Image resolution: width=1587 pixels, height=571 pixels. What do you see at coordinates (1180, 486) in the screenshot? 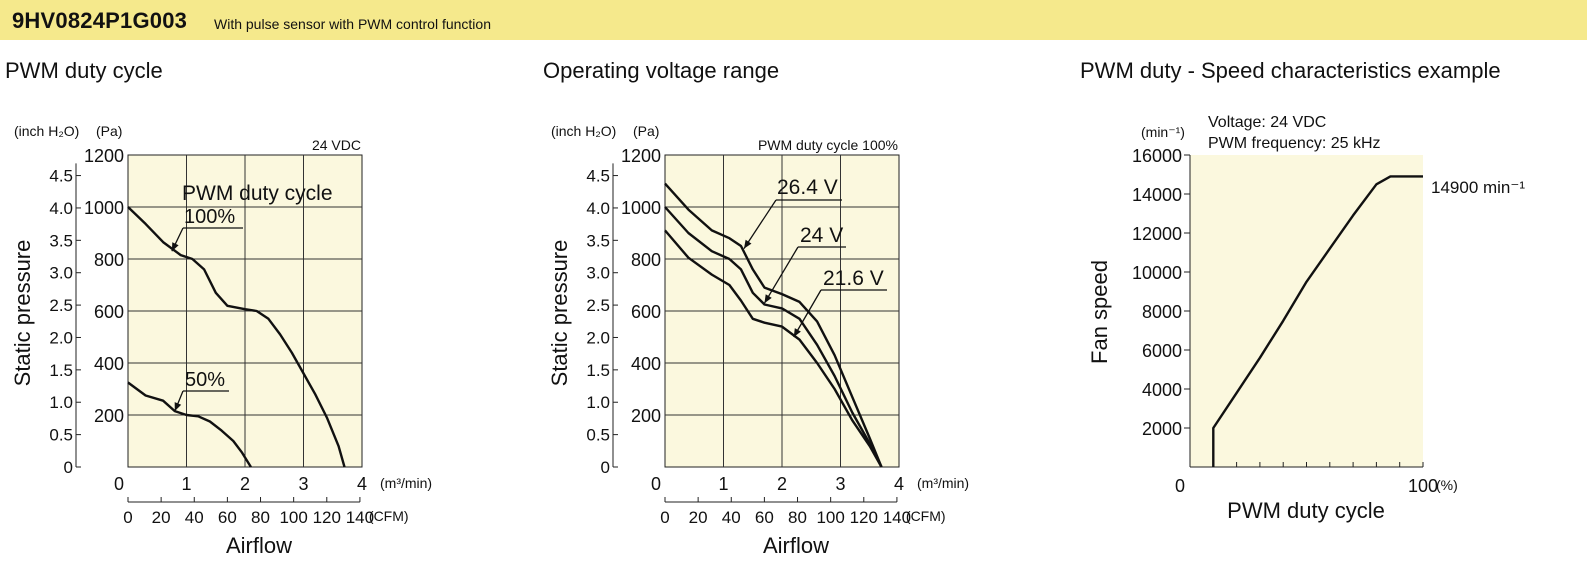
I see `chart3-x-tick-label-0: 0` at bounding box center [1180, 486].